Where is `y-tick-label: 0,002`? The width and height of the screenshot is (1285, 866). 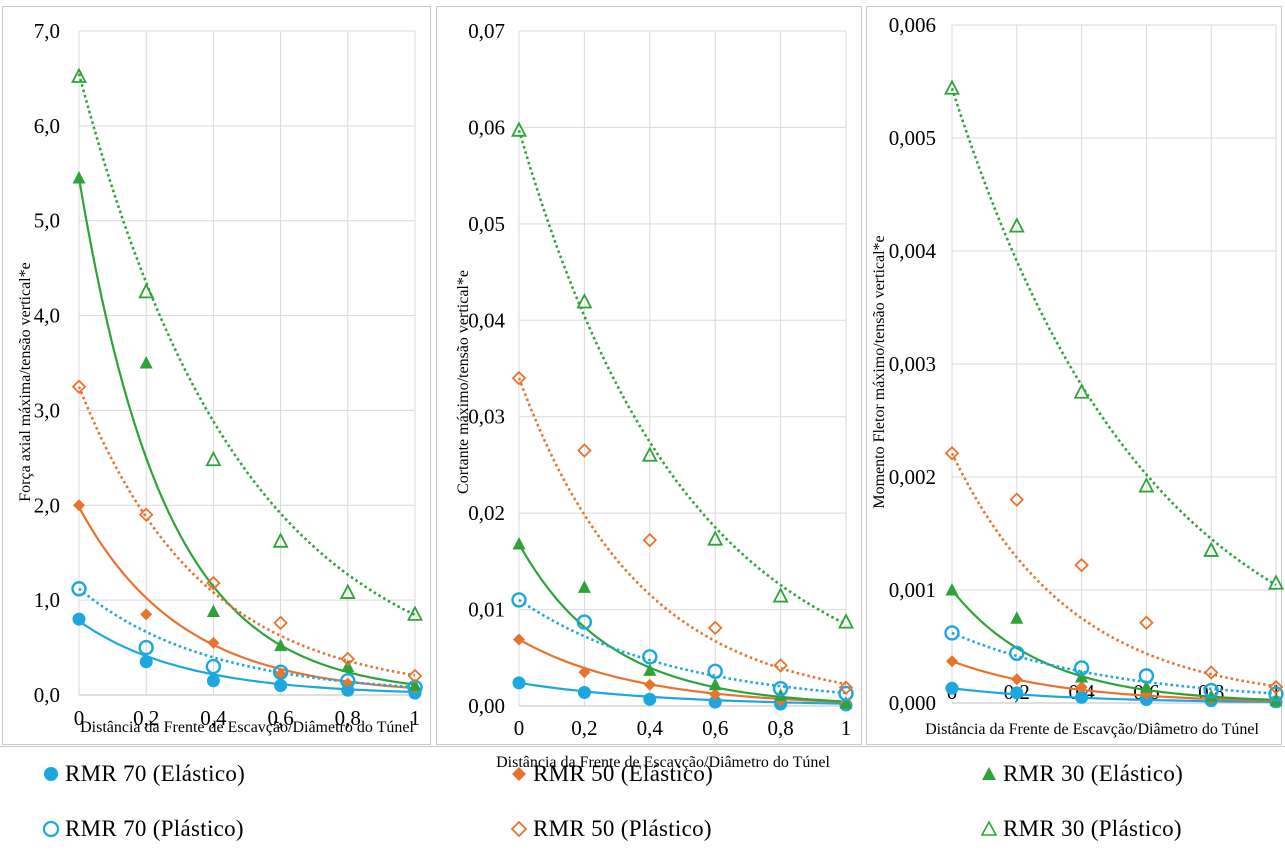 y-tick-label: 0,002 is located at coordinates (912, 477).